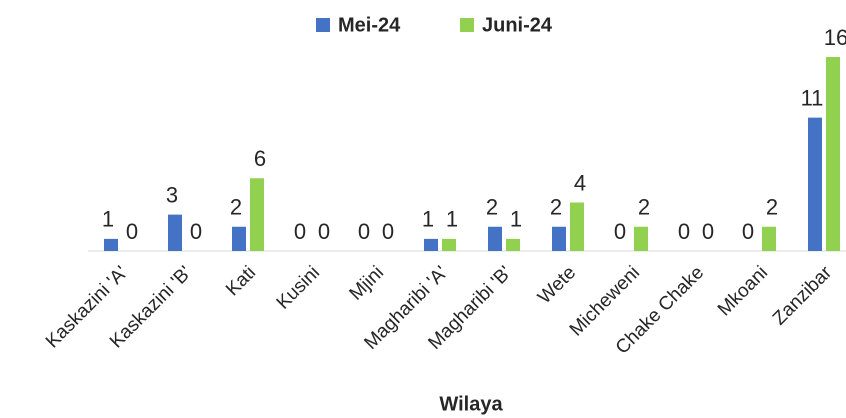  I want to click on x-tick-label: Mkoani, so click(743, 291).